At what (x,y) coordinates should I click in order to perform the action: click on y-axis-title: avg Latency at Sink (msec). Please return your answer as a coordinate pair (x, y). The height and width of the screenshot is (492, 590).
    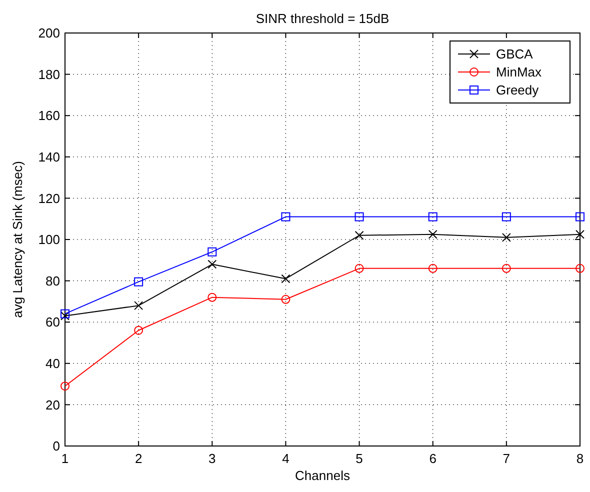
    Looking at the image, I should click on (17, 239).